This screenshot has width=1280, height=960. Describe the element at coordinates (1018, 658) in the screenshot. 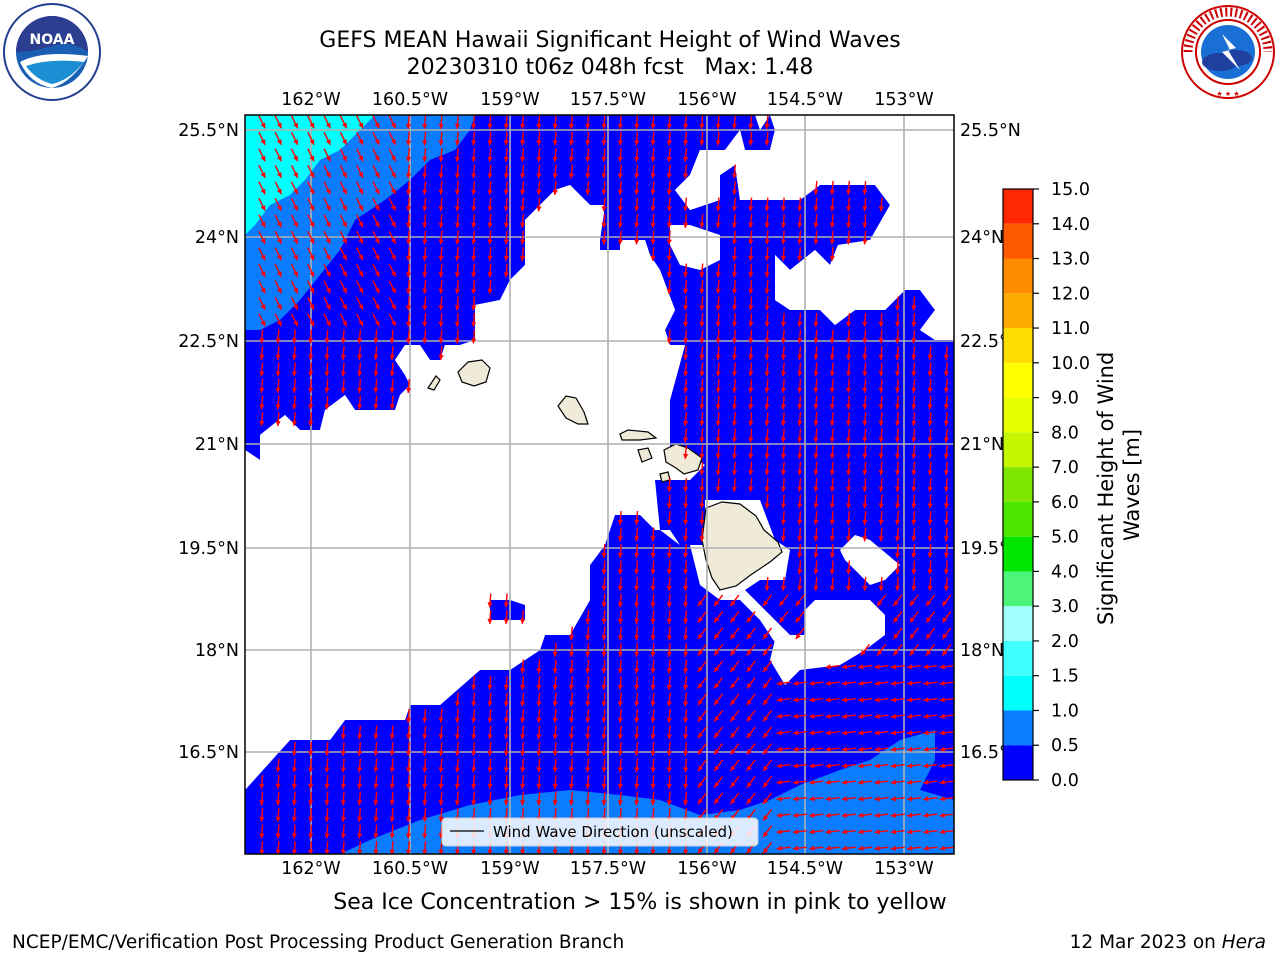

I see `colorbar-segment` at that location.